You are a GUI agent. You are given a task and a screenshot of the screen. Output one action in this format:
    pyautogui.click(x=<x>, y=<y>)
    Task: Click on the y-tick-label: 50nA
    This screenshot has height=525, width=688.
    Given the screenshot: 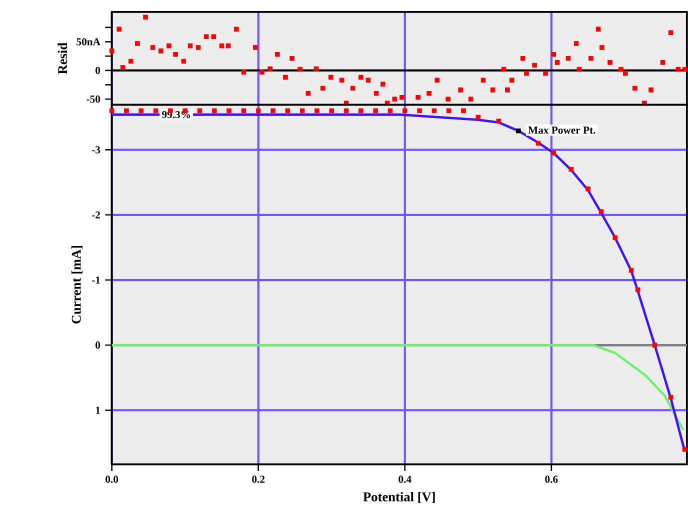 What is the action you would take?
    pyautogui.click(x=88, y=42)
    